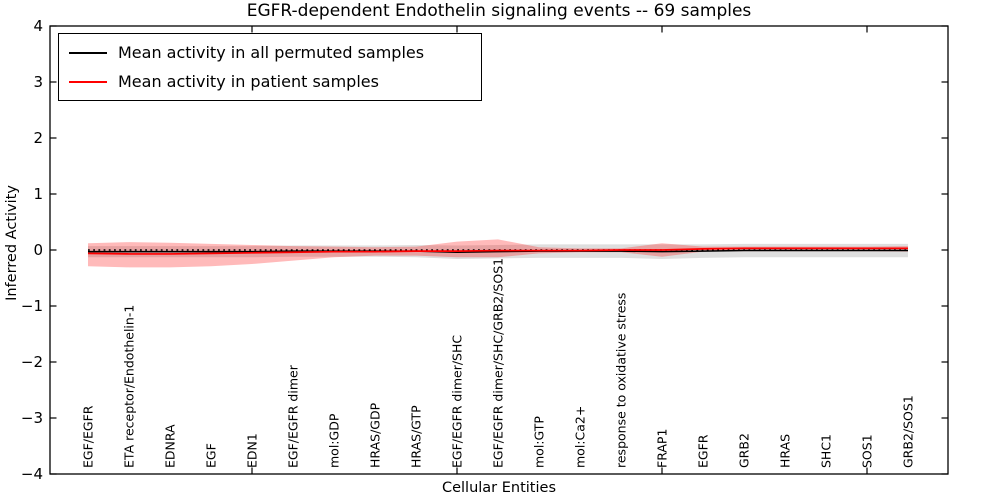  Describe the element at coordinates (580, 437) in the screenshot. I see `x-category-label: mol:Ca2+` at that location.